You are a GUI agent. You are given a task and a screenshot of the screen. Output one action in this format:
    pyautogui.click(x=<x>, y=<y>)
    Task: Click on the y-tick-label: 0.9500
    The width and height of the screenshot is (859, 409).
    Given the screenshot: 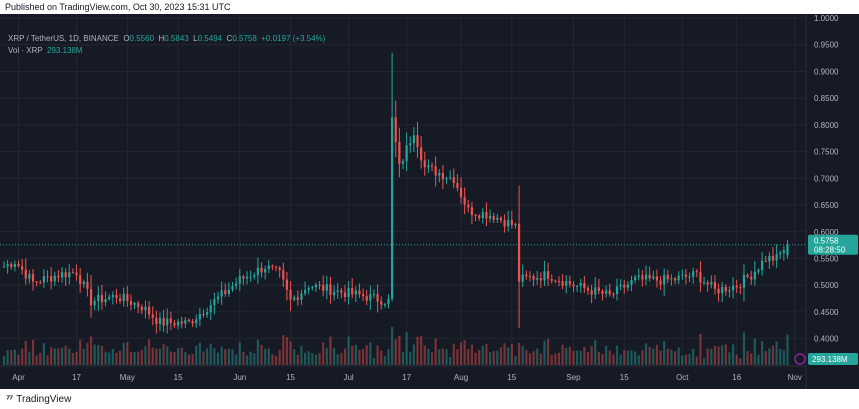 What is the action you would take?
    pyautogui.click(x=826, y=45)
    